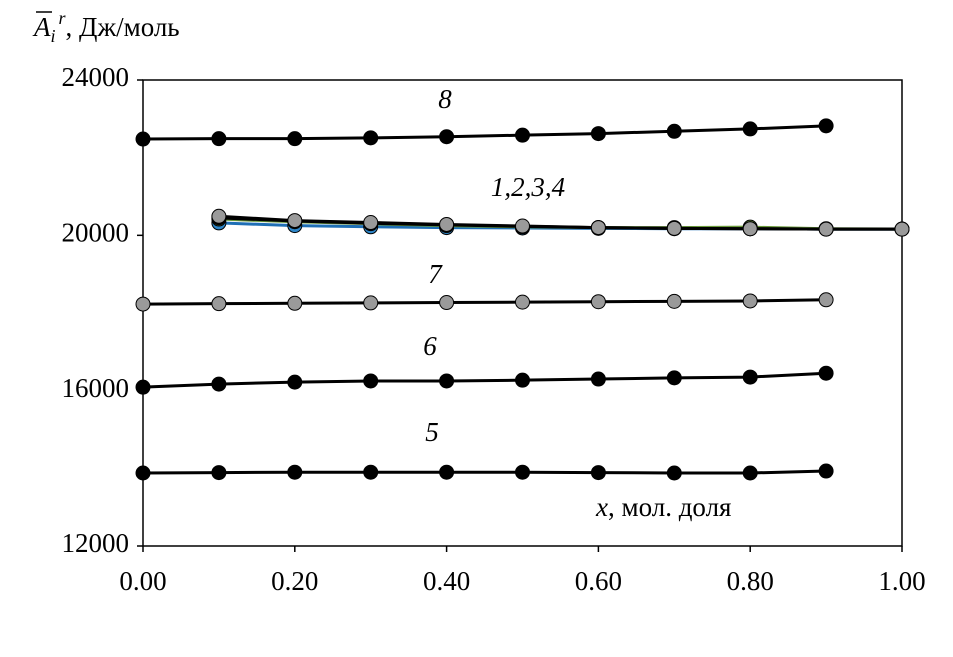 This screenshot has height=657, width=953. What do you see at coordinates (750, 581) in the screenshot?
I see `x-tick-label: 0.80` at bounding box center [750, 581].